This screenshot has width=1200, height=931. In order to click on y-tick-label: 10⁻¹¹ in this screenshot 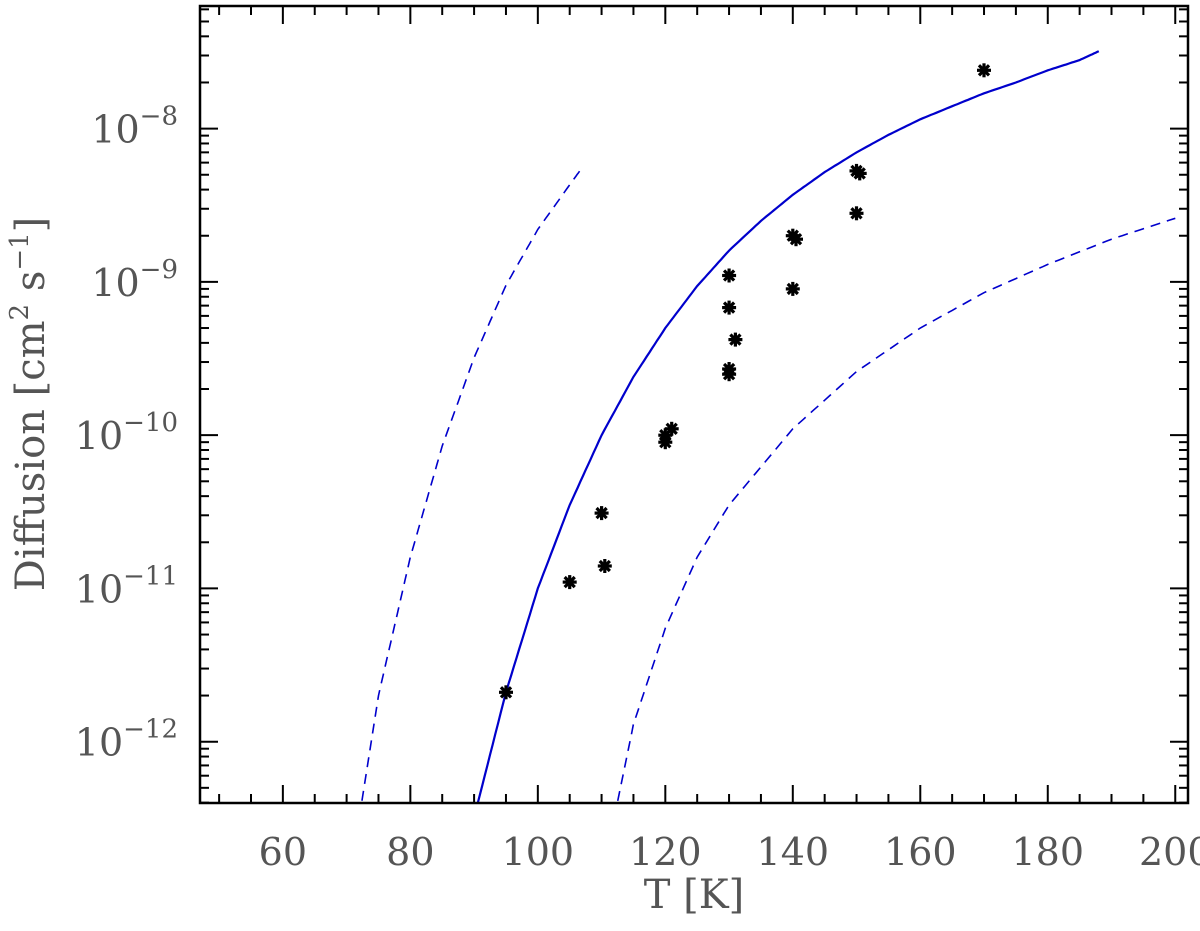, I will do `click(126, 586)`.